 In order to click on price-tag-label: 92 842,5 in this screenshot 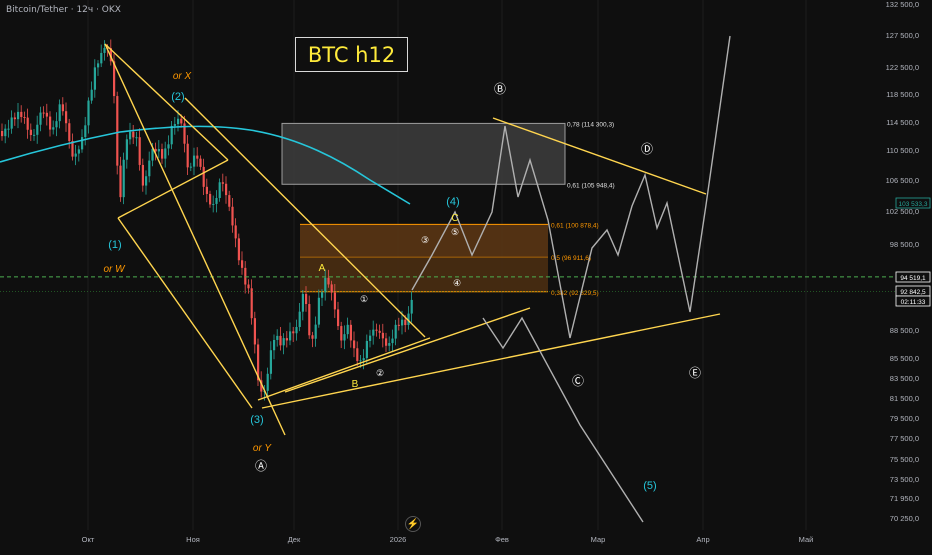, I will do `click(913, 292)`.